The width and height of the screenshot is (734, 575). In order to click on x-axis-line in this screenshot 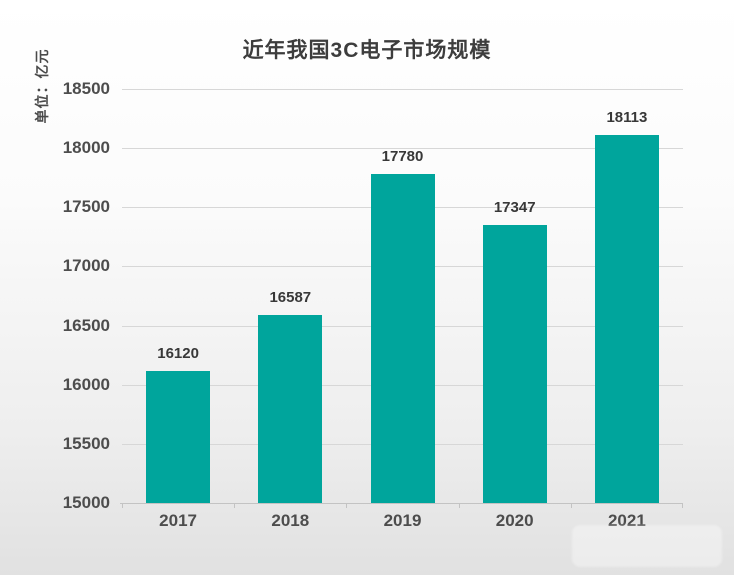, I will do `click(401, 503)`.